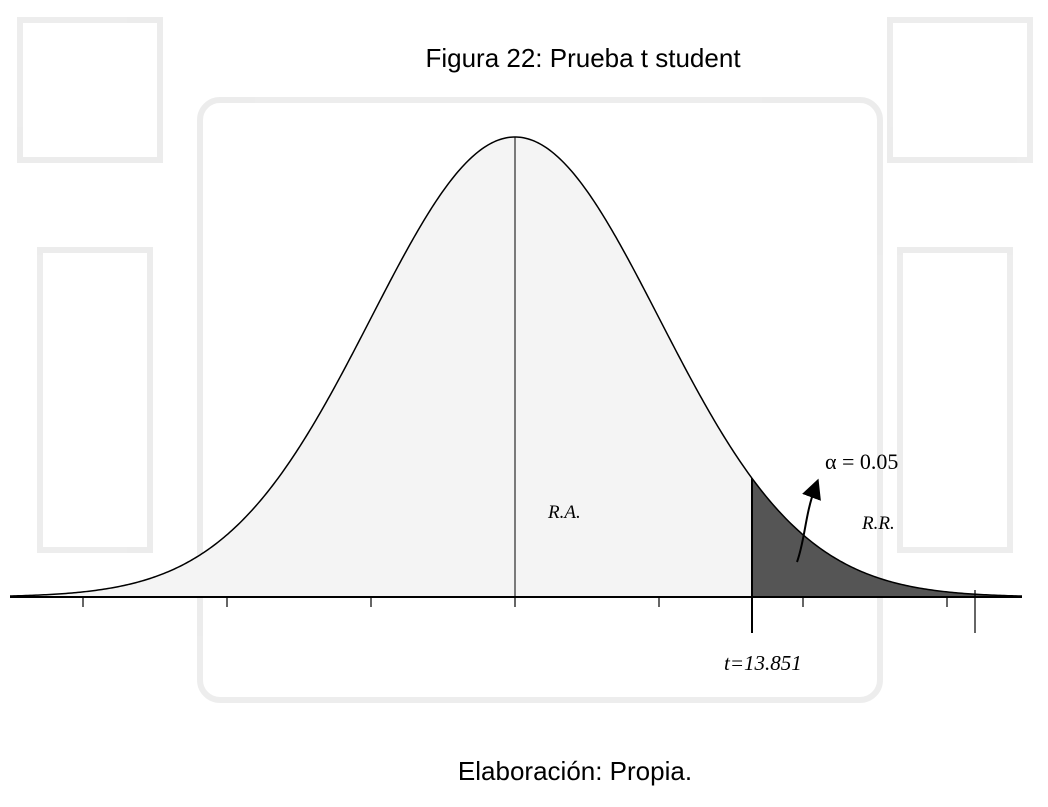 Image resolution: width=1048 pixels, height=807 pixels. What do you see at coordinates (564, 512) in the screenshot?
I see `acceptance-region-label: R.A.` at bounding box center [564, 512].